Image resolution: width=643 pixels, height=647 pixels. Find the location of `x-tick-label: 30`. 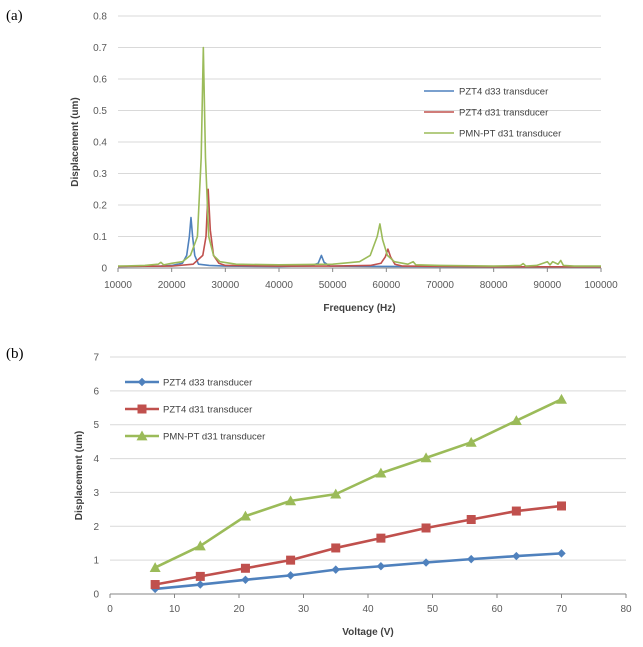

x-tick-label: 30 is located at coordinates (304, 609).